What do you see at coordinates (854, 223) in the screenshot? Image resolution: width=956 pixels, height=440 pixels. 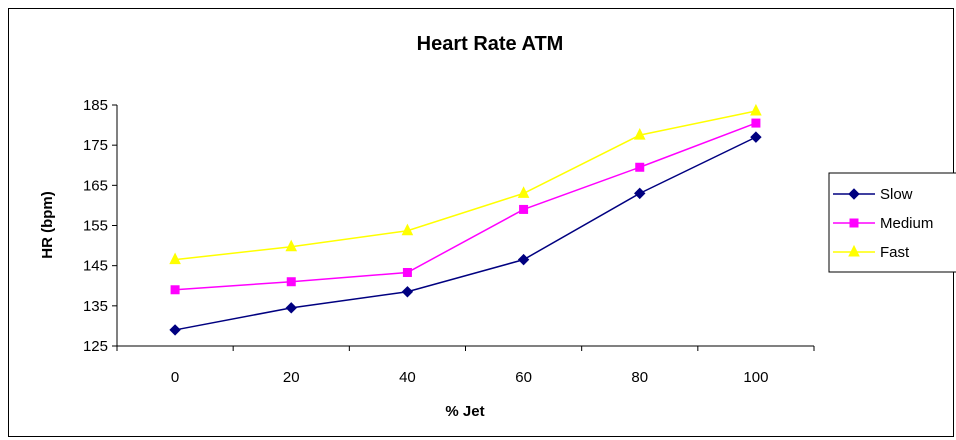 I see `legend-marker-medium` at bounding box center [854, 223].